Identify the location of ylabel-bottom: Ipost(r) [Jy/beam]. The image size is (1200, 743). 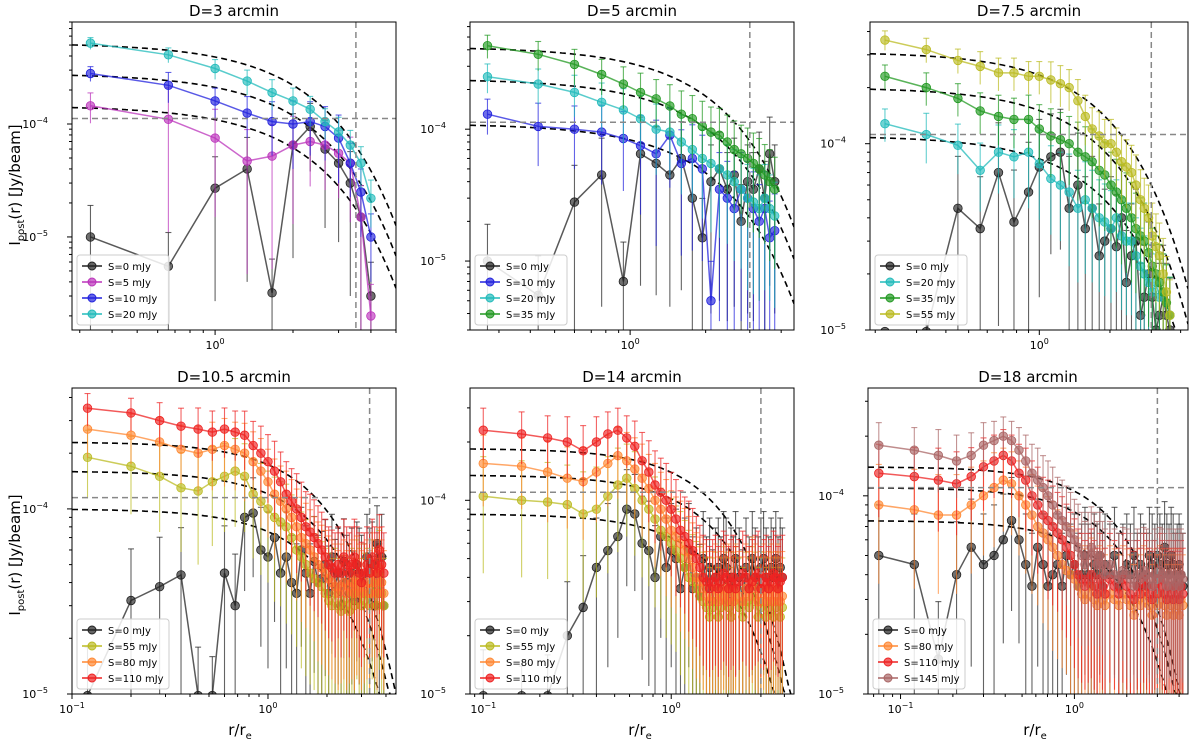
(16, 554).